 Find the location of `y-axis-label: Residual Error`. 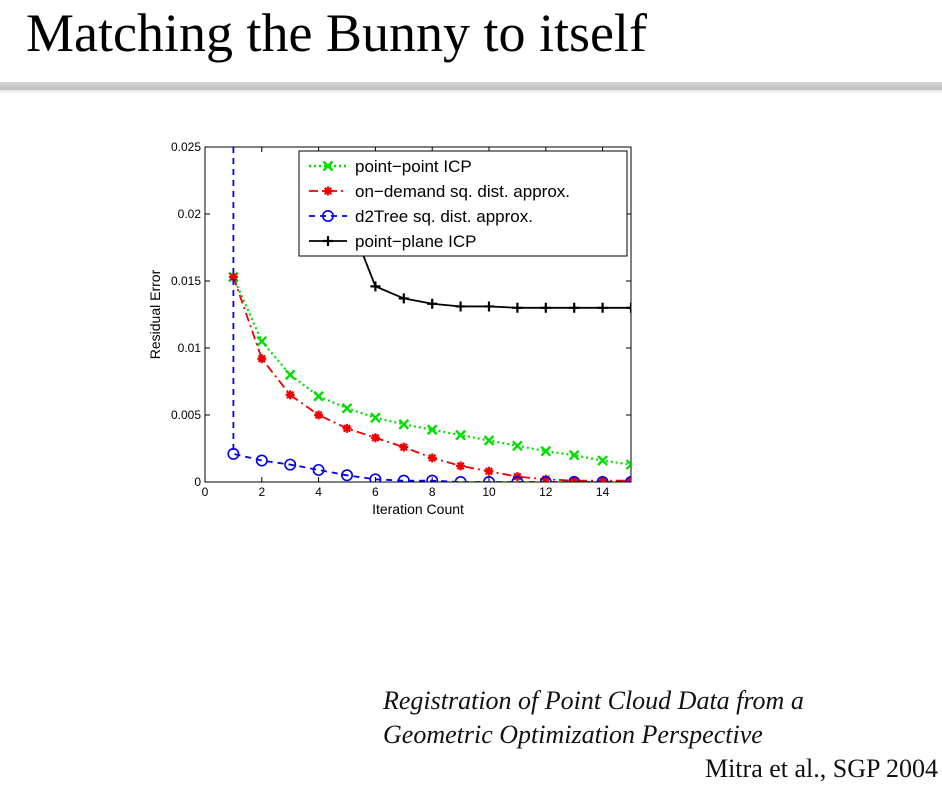

y-axis-label: Residual Error is located at coordinates (155, 314).